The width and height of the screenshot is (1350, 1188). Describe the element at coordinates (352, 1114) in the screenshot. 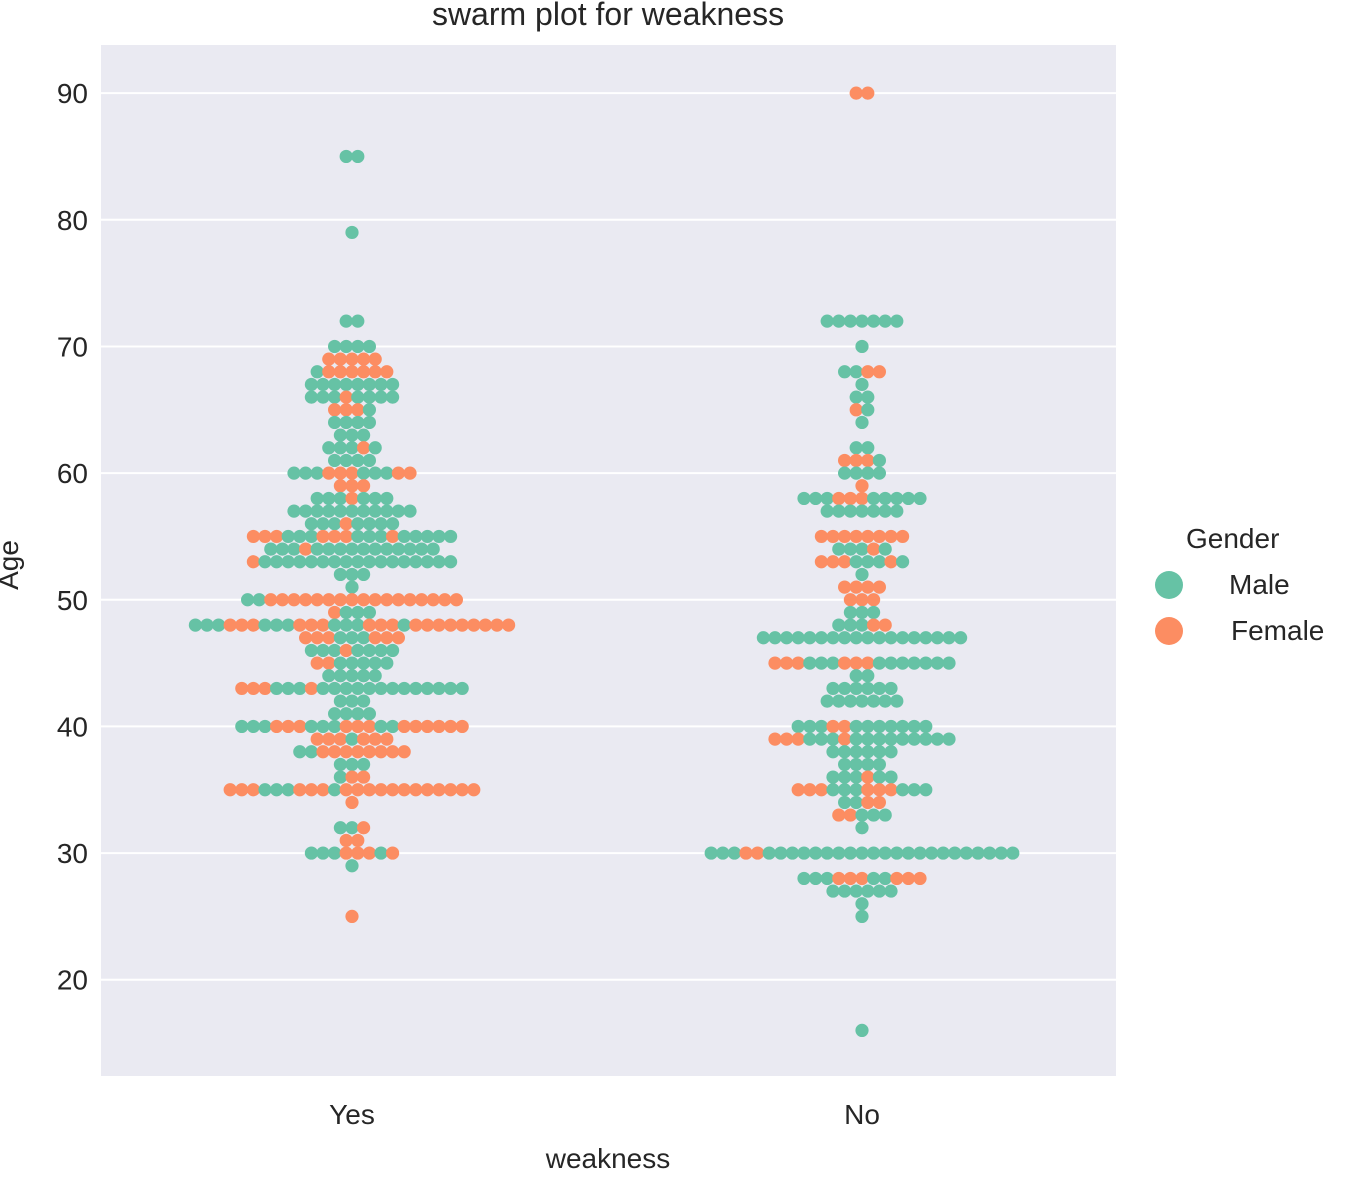

I see `x-tick-label-yes: Yes` at that location.